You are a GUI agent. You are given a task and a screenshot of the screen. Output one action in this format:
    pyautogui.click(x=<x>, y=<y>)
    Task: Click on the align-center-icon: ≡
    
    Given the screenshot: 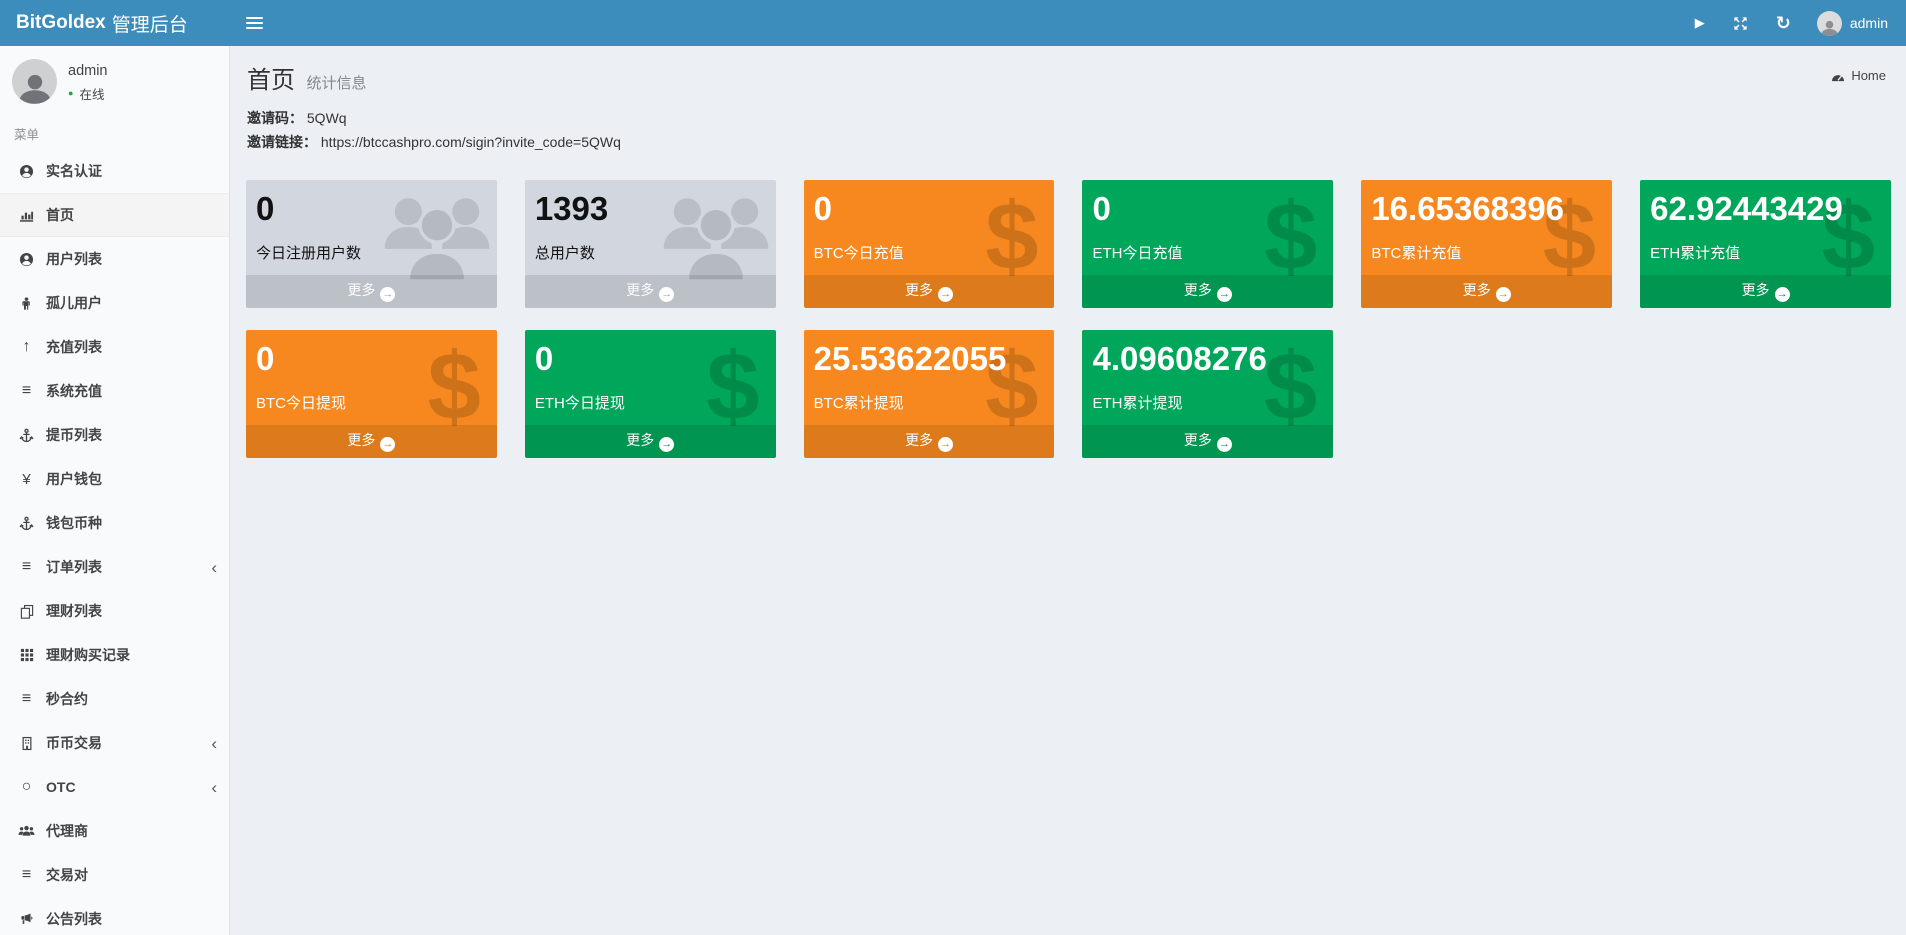 What is the action you would take?
    pyautogui.click(x=26, y=566)
    